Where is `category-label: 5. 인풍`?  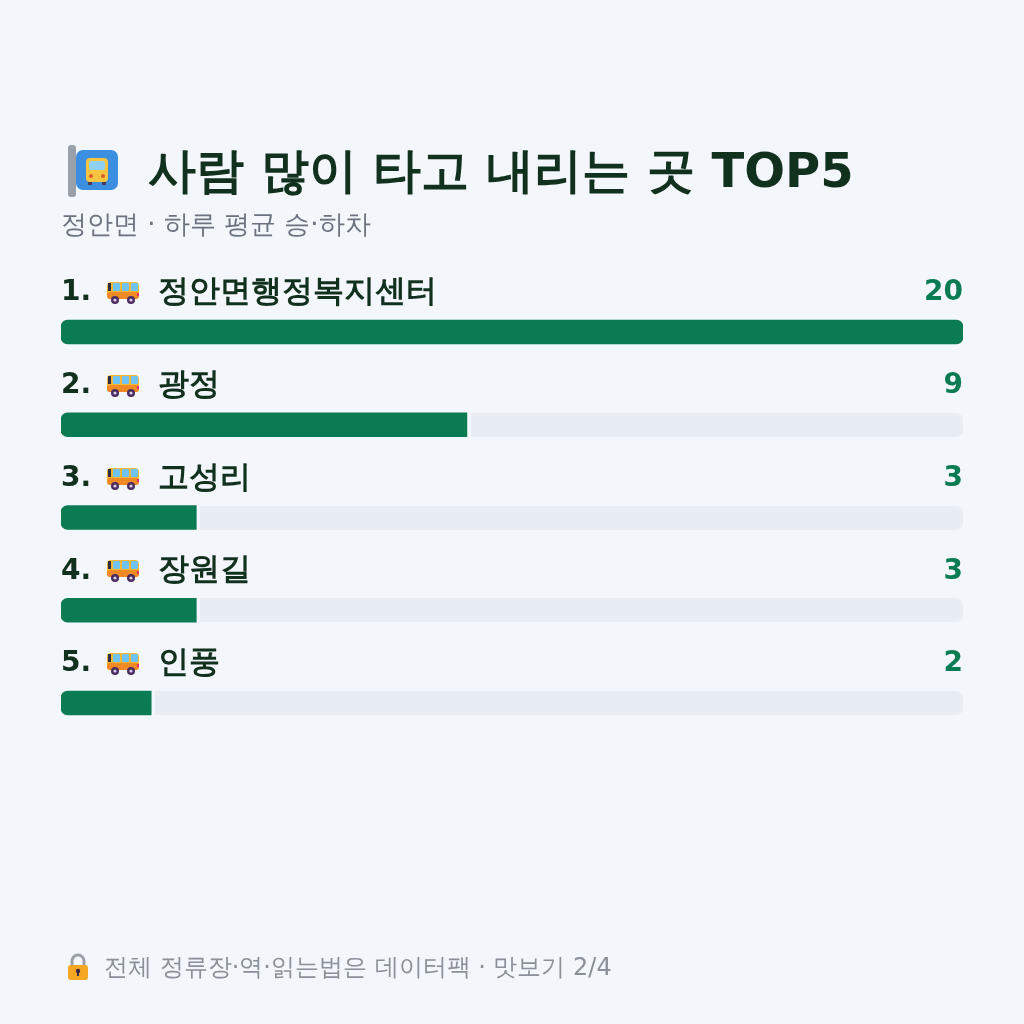
category-label: 5. 인풍 is located at coordinates (141, 661).